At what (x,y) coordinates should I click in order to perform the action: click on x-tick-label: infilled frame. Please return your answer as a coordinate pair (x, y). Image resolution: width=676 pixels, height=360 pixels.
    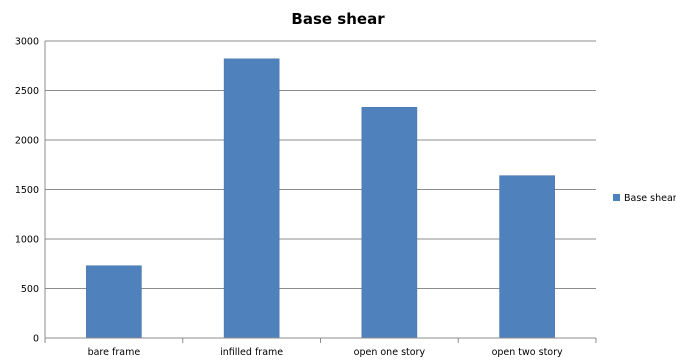
    Looking at the image, I should click on (251, 352).